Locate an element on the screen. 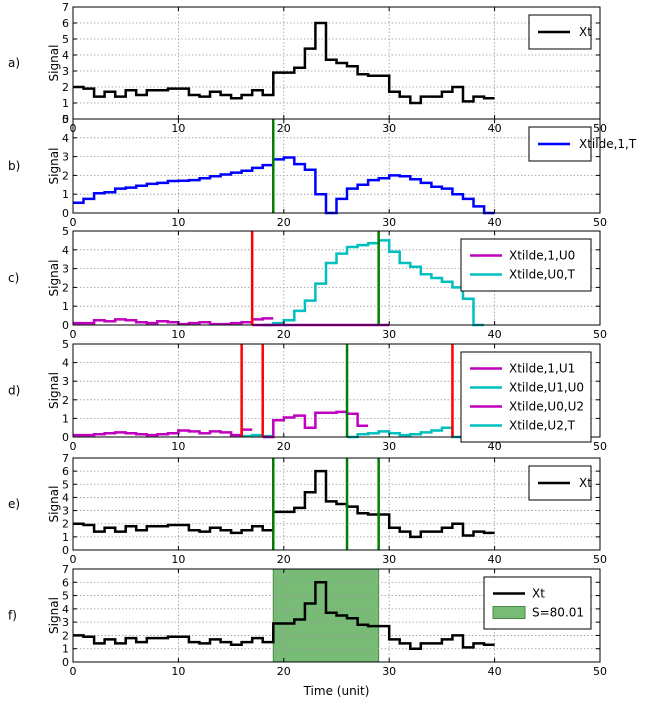 The height and width of the screenshot is (710, 656). legend-label: Xtilde,1,U1 is located at coordinates (542, 369).